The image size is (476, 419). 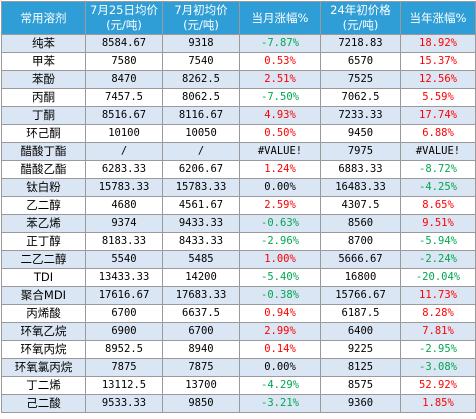 What do you see at coordinates (438, 115) in the screenshot?
I see `year-change-cell: 17.74%` at bounding box center [438, 115].